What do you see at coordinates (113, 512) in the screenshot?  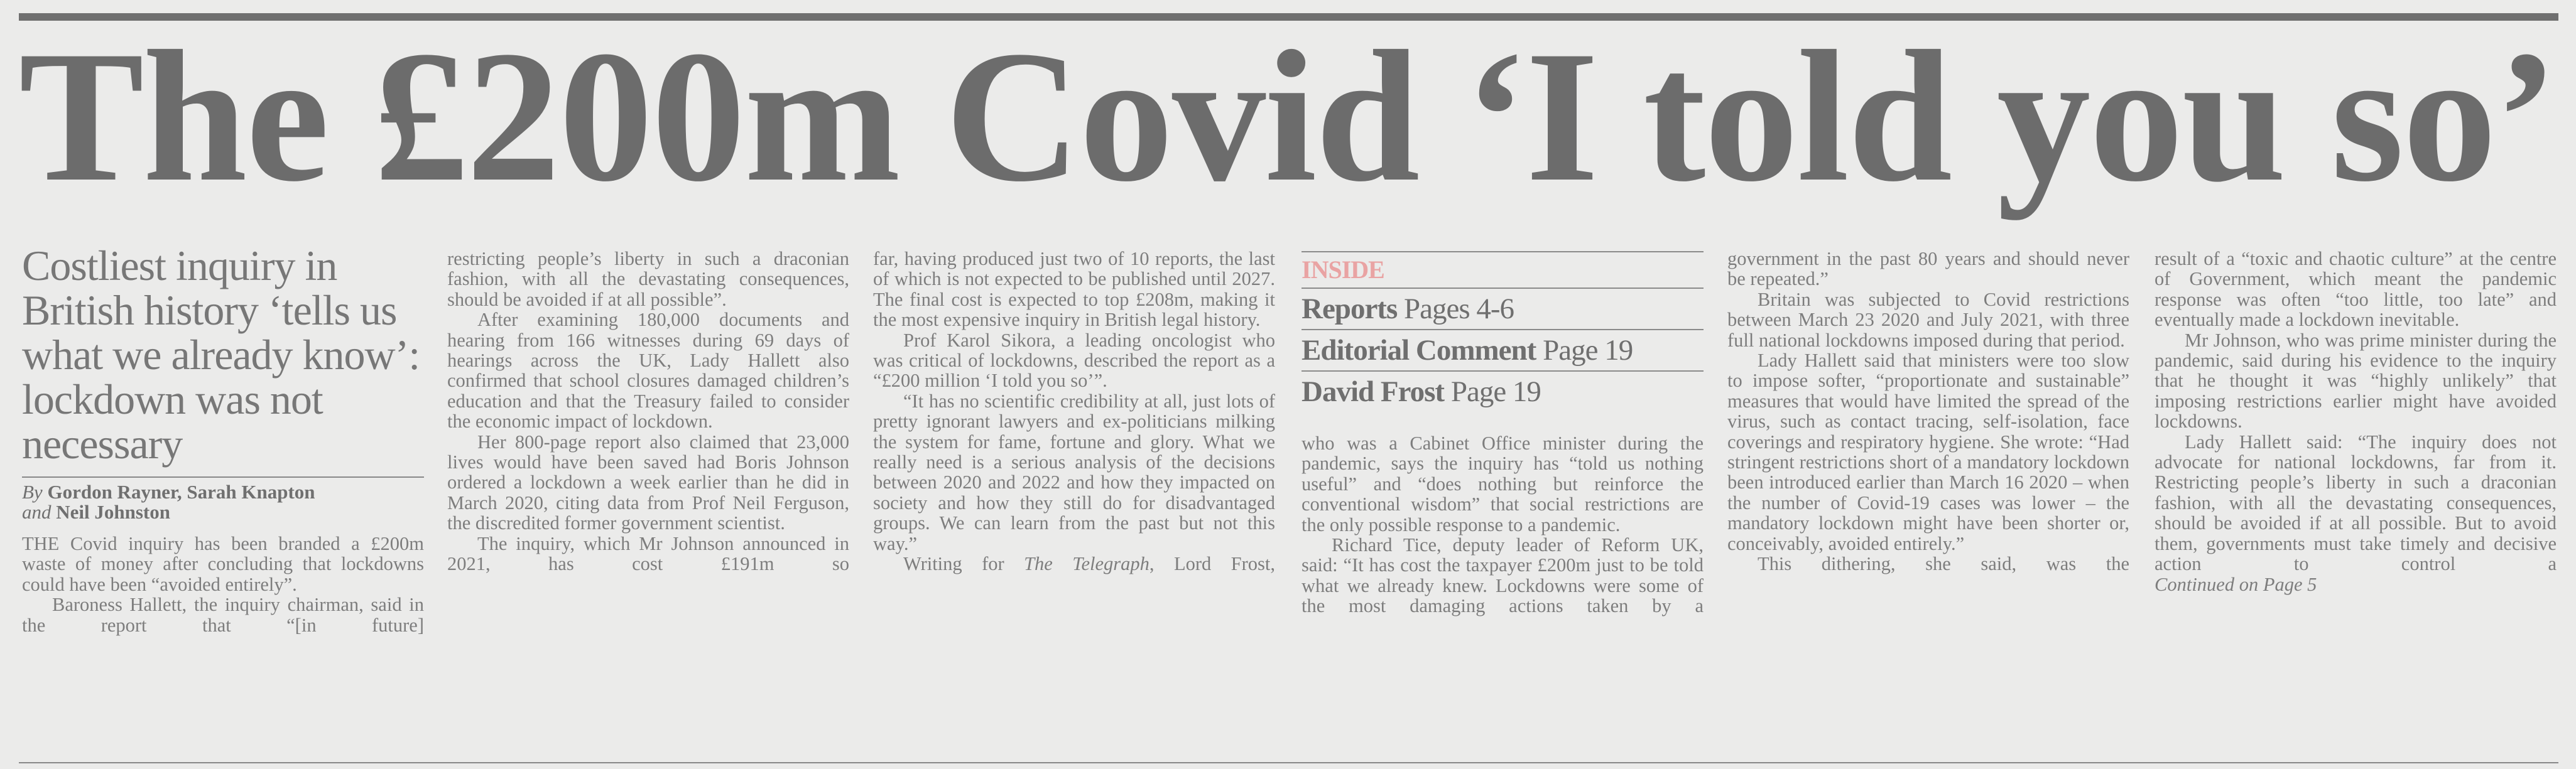 I see `byline-authors: Neil Johnston` at bounding box center [113, 512].